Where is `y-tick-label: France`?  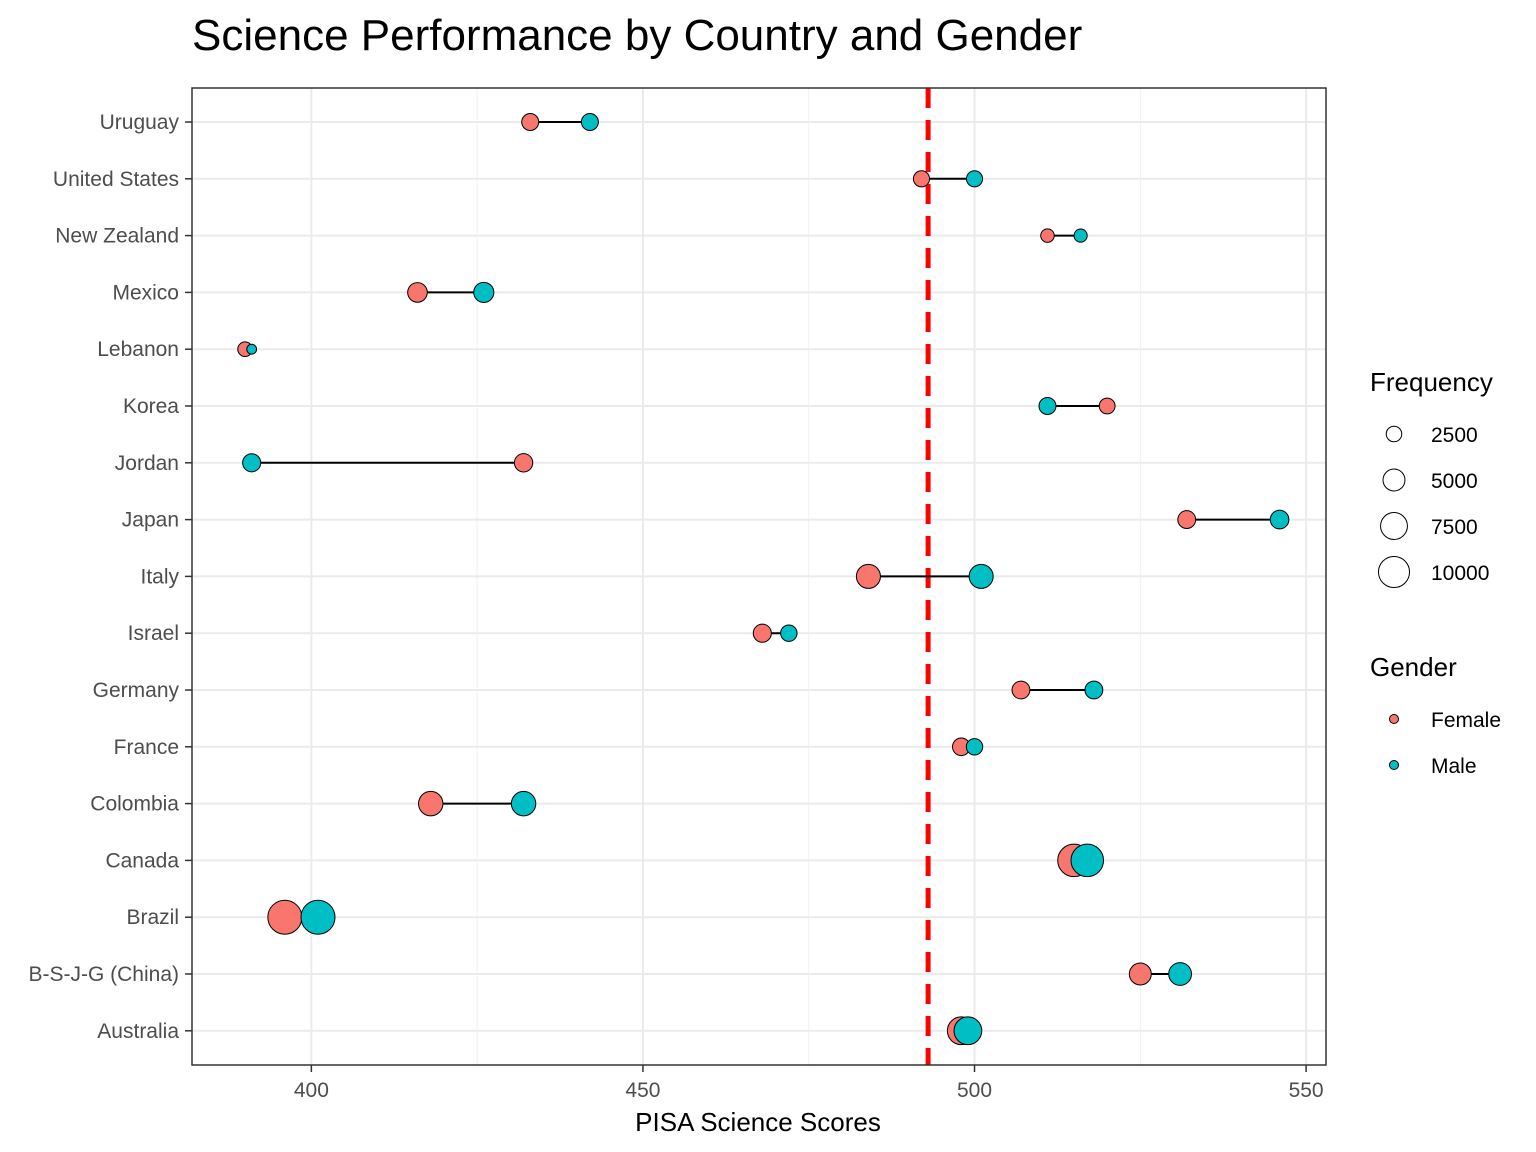
y-tick-label: France is located at coordinates (146, 747).